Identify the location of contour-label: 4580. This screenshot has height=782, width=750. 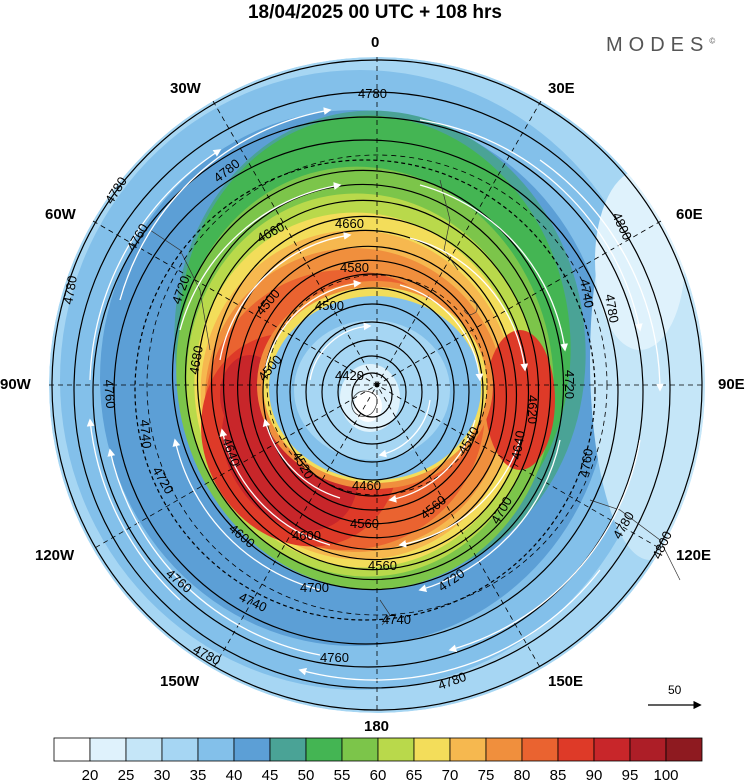
(354, 267).